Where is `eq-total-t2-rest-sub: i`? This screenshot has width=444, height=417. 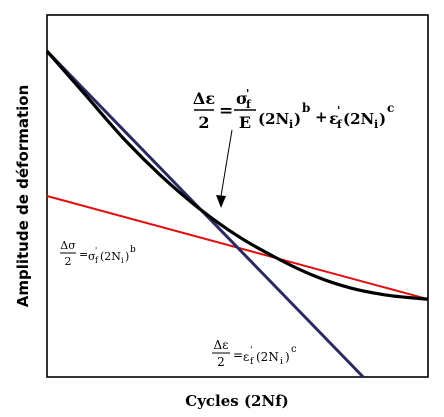
eq-total-t2-rest-sub: i is located at coordinates (376, 124).